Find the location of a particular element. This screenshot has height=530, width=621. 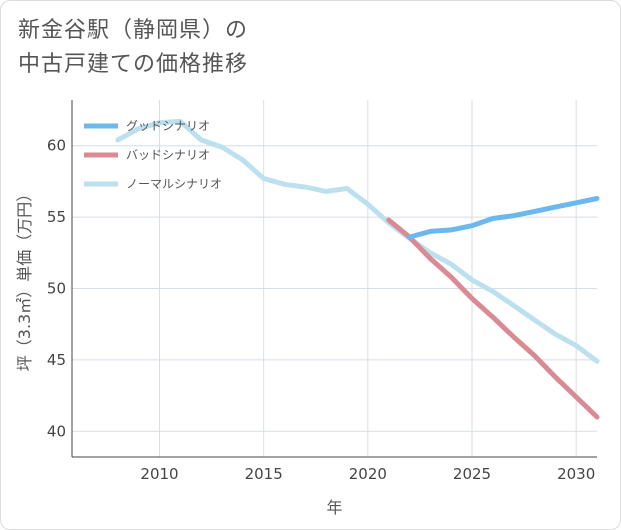

legend-label-0: グッドシナリオ is located at coordinates (168, 126).